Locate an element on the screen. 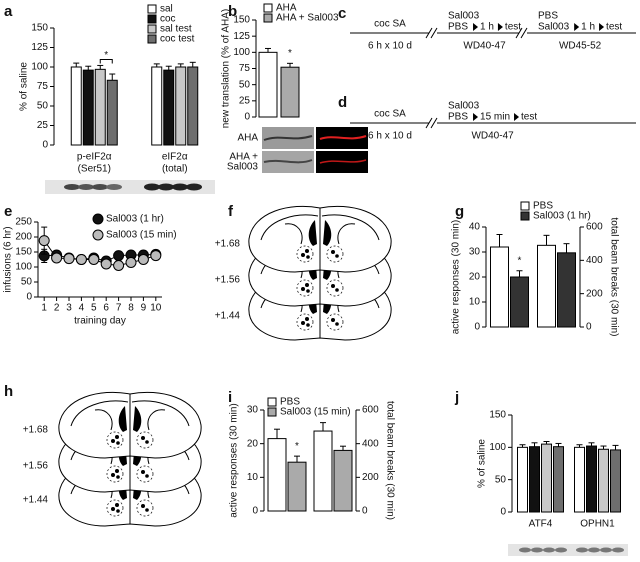 This screenshot has width=640, height=562. tick-label: 9 is located at coordinates (144, 308).